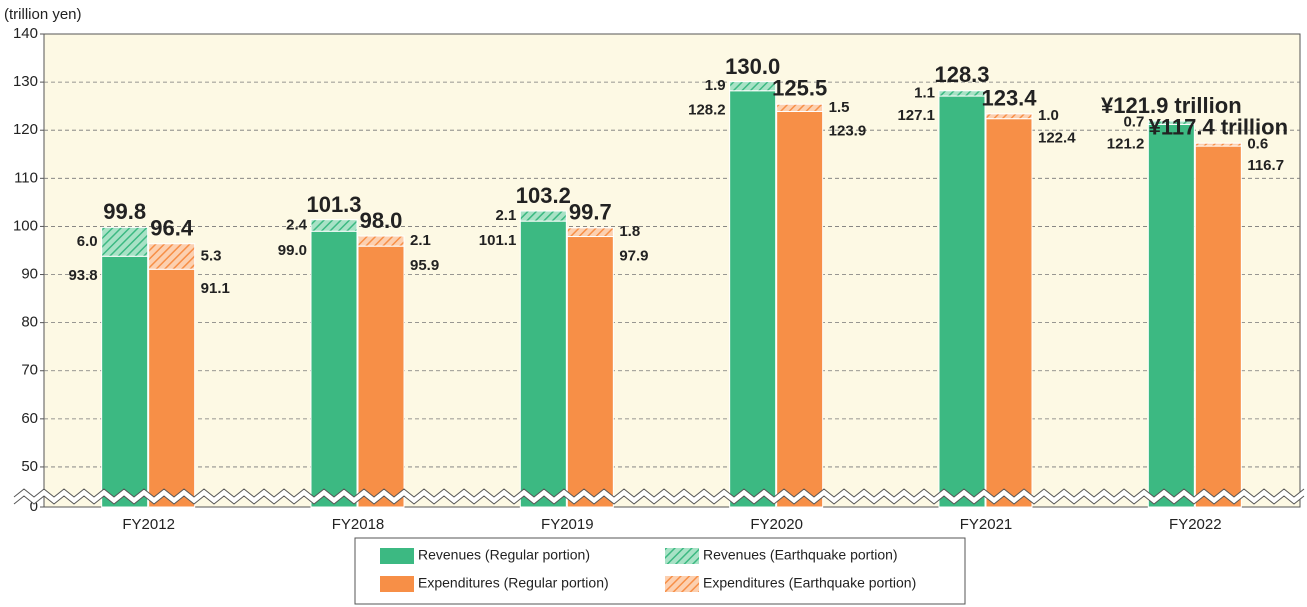 This screenshot has width=1307, height=607. Describe the element at coordinates (333, 204) in the screenshot. I see `total-label: 101.3` at that location.